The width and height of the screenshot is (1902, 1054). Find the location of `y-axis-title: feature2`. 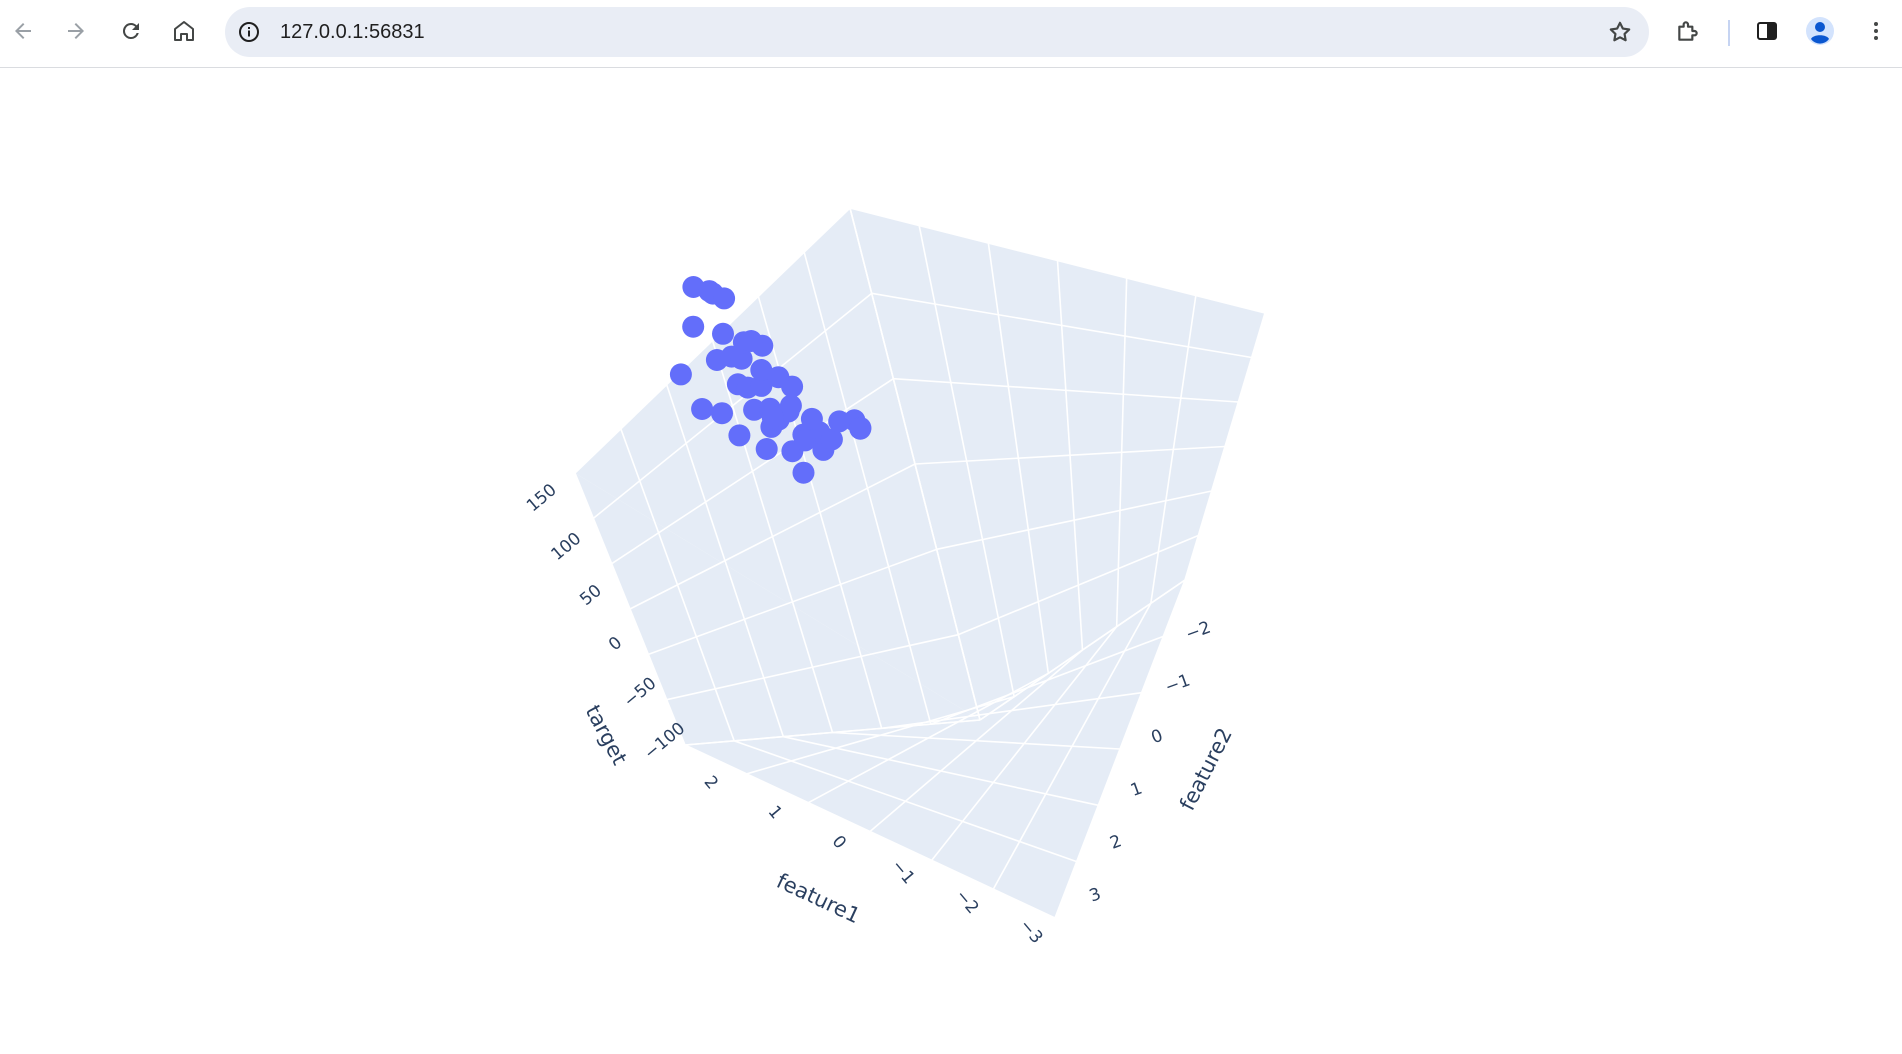

y-axis-title: feature2 is located at coordinates (1206, 769).